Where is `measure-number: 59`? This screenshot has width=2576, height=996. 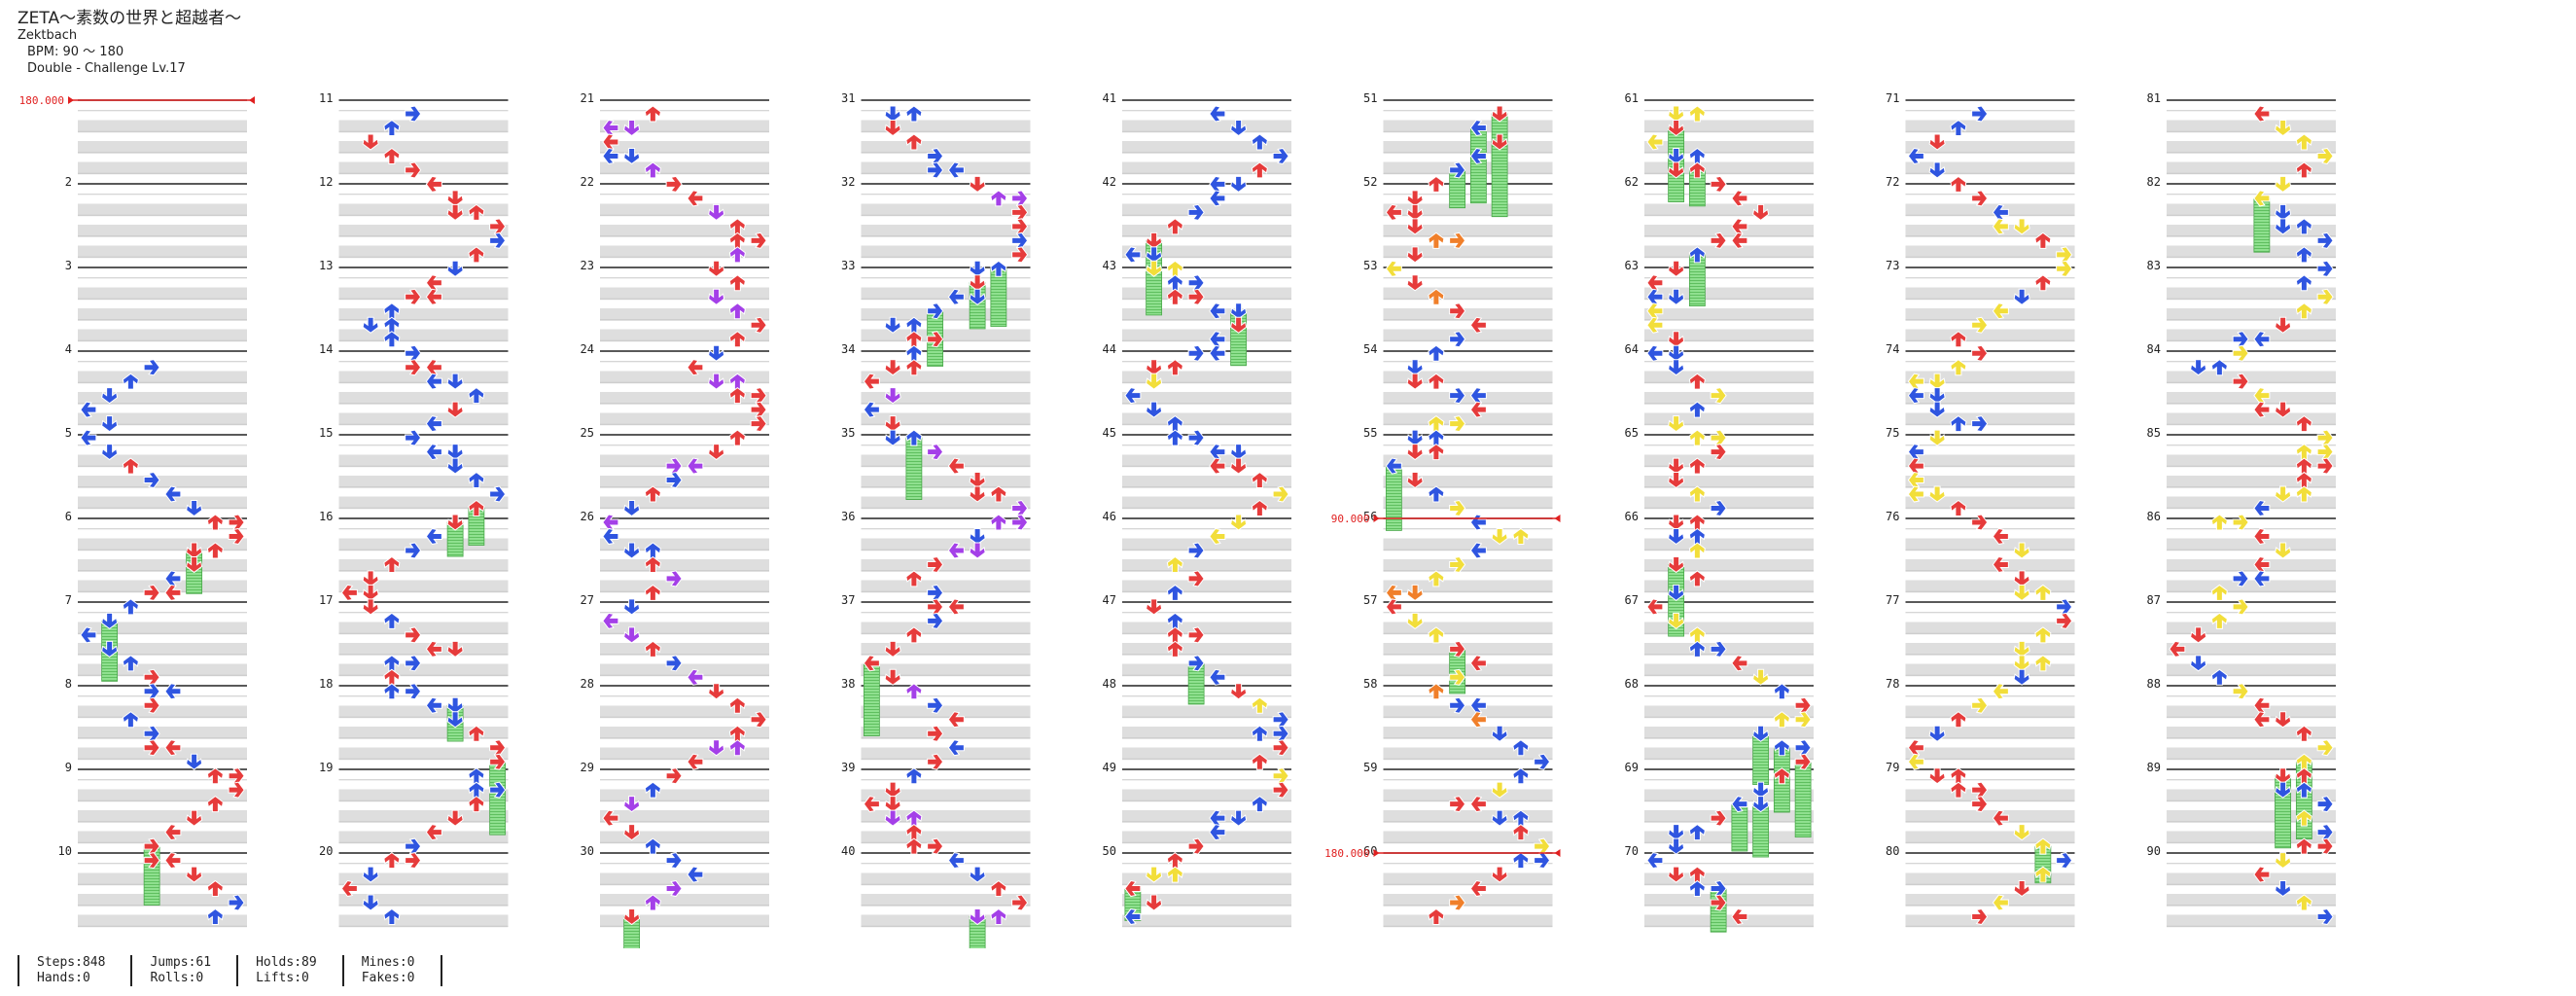 measure-number: 59 is located at coordinates (1370, 767).